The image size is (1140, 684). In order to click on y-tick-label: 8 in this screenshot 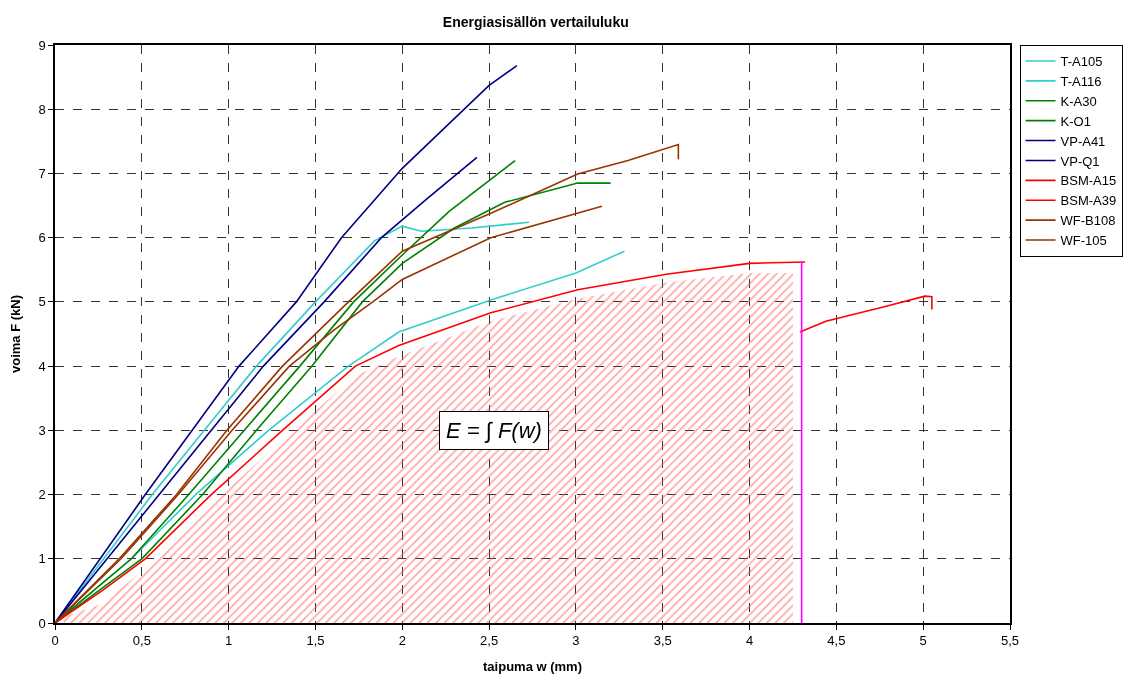, I will do `click(42, 109)`.